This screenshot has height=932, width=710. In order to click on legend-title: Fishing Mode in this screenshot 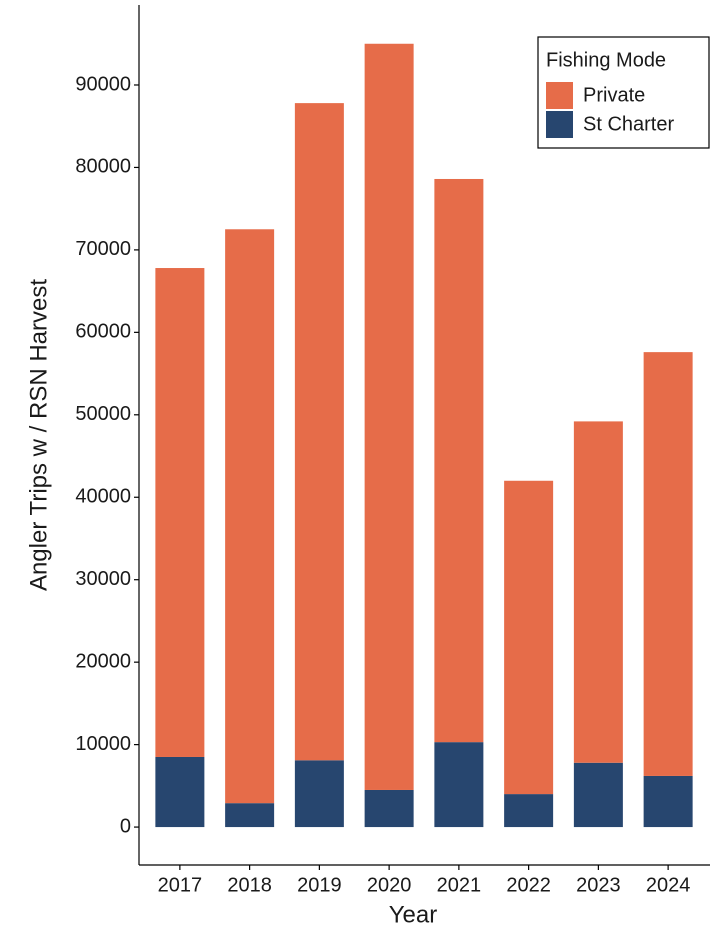, I will do `click(606, 60)`.